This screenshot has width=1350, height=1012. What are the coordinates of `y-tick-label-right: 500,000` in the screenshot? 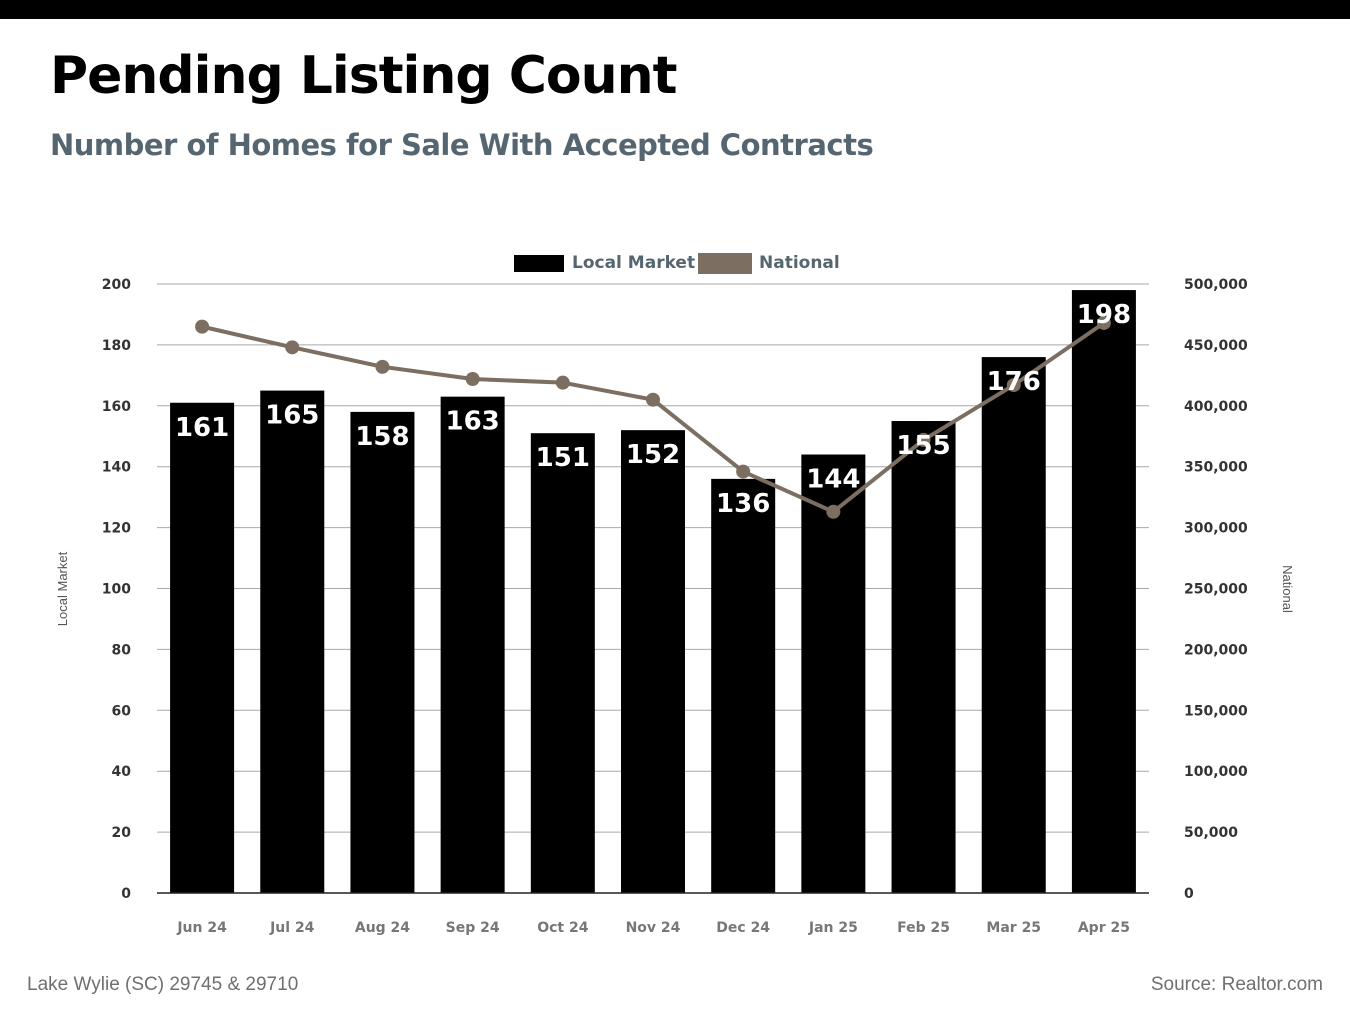 It's located at (1216, 285).